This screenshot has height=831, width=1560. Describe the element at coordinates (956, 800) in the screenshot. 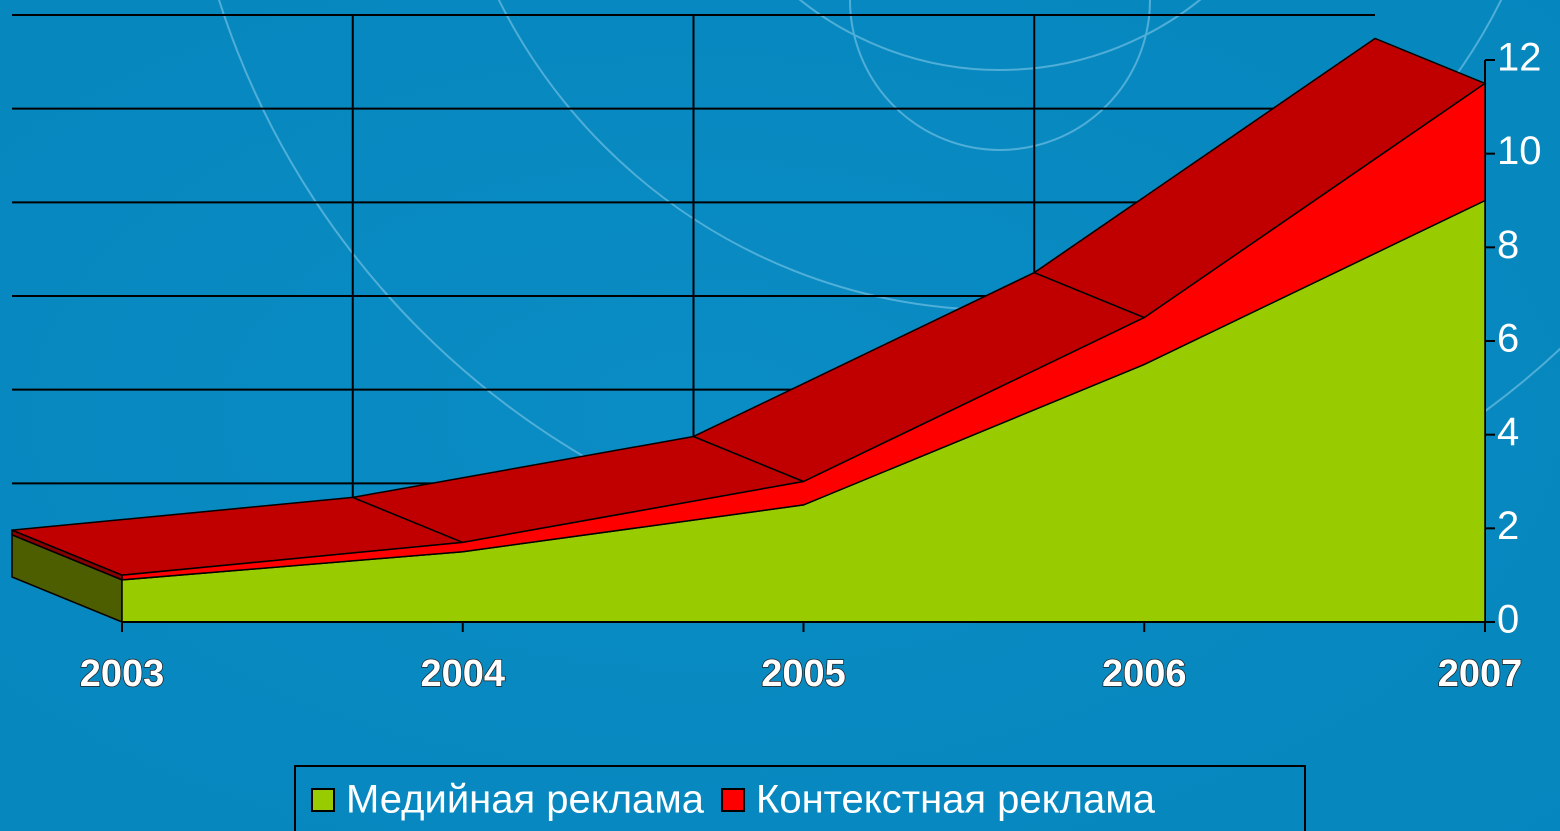

I see `legend-label: Контекстная реклама` at that location.